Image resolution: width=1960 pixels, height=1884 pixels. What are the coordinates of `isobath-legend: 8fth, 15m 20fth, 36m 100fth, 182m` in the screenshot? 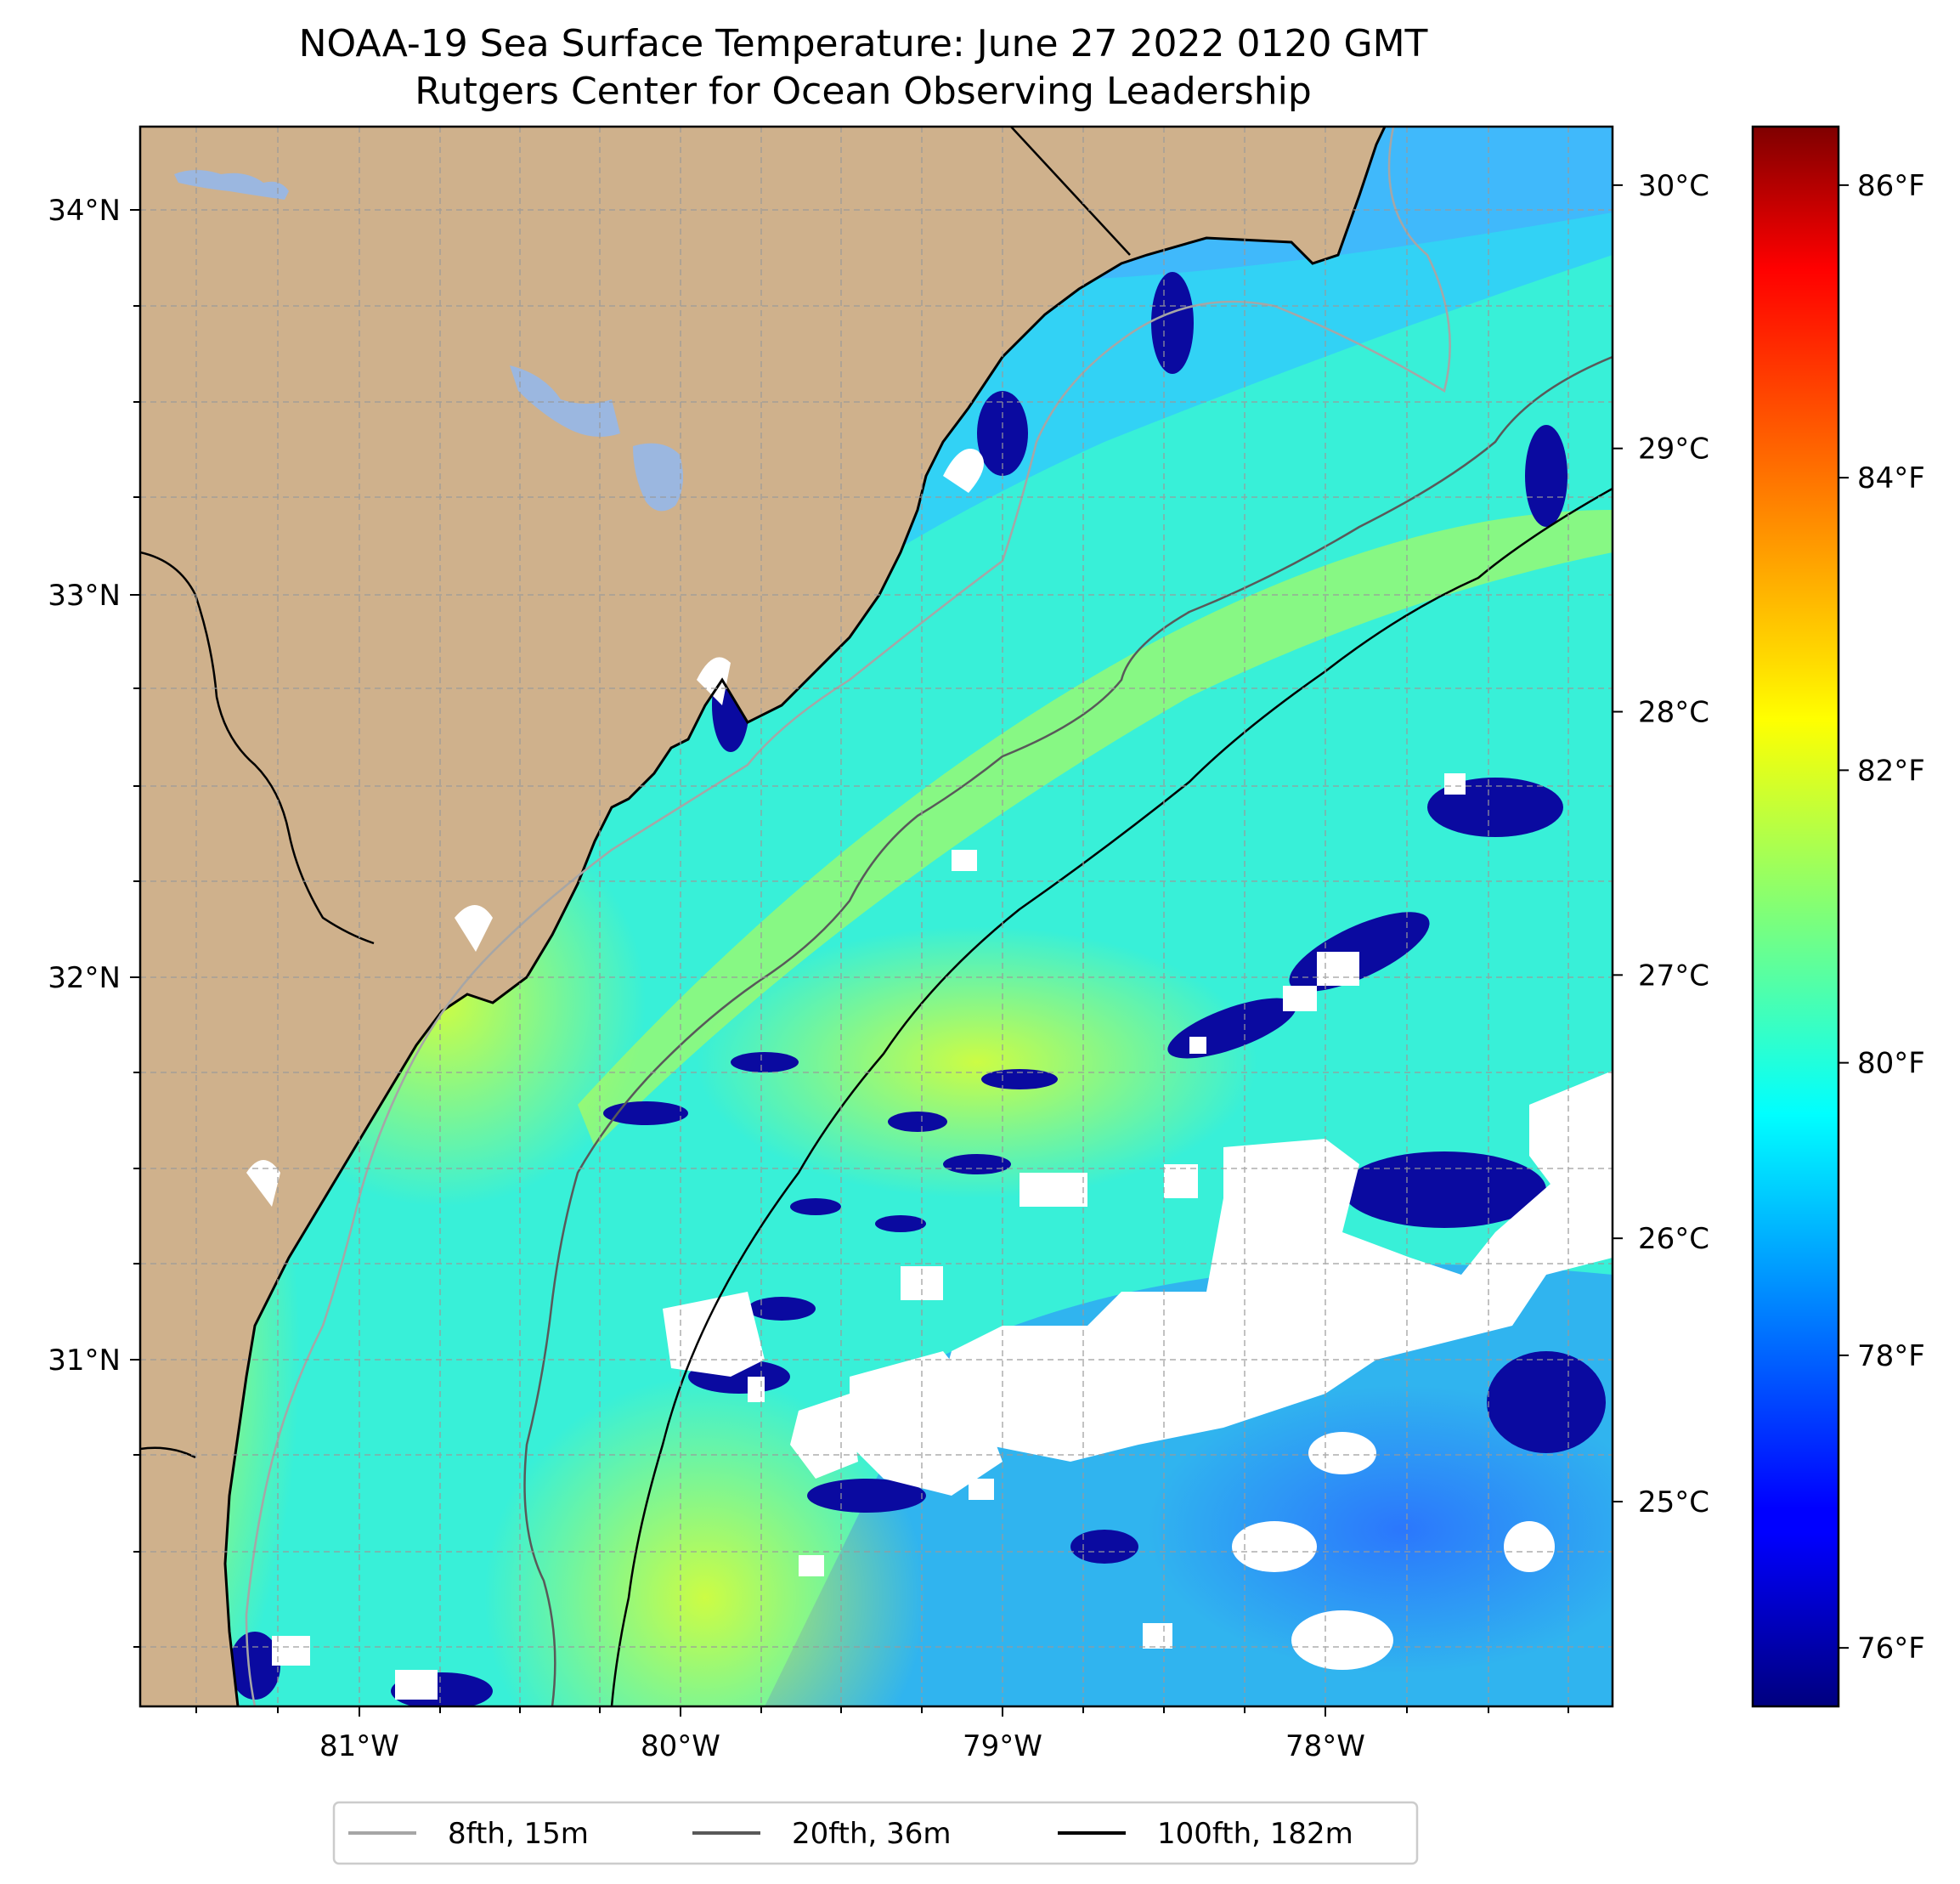 It's located at (876, 1833).